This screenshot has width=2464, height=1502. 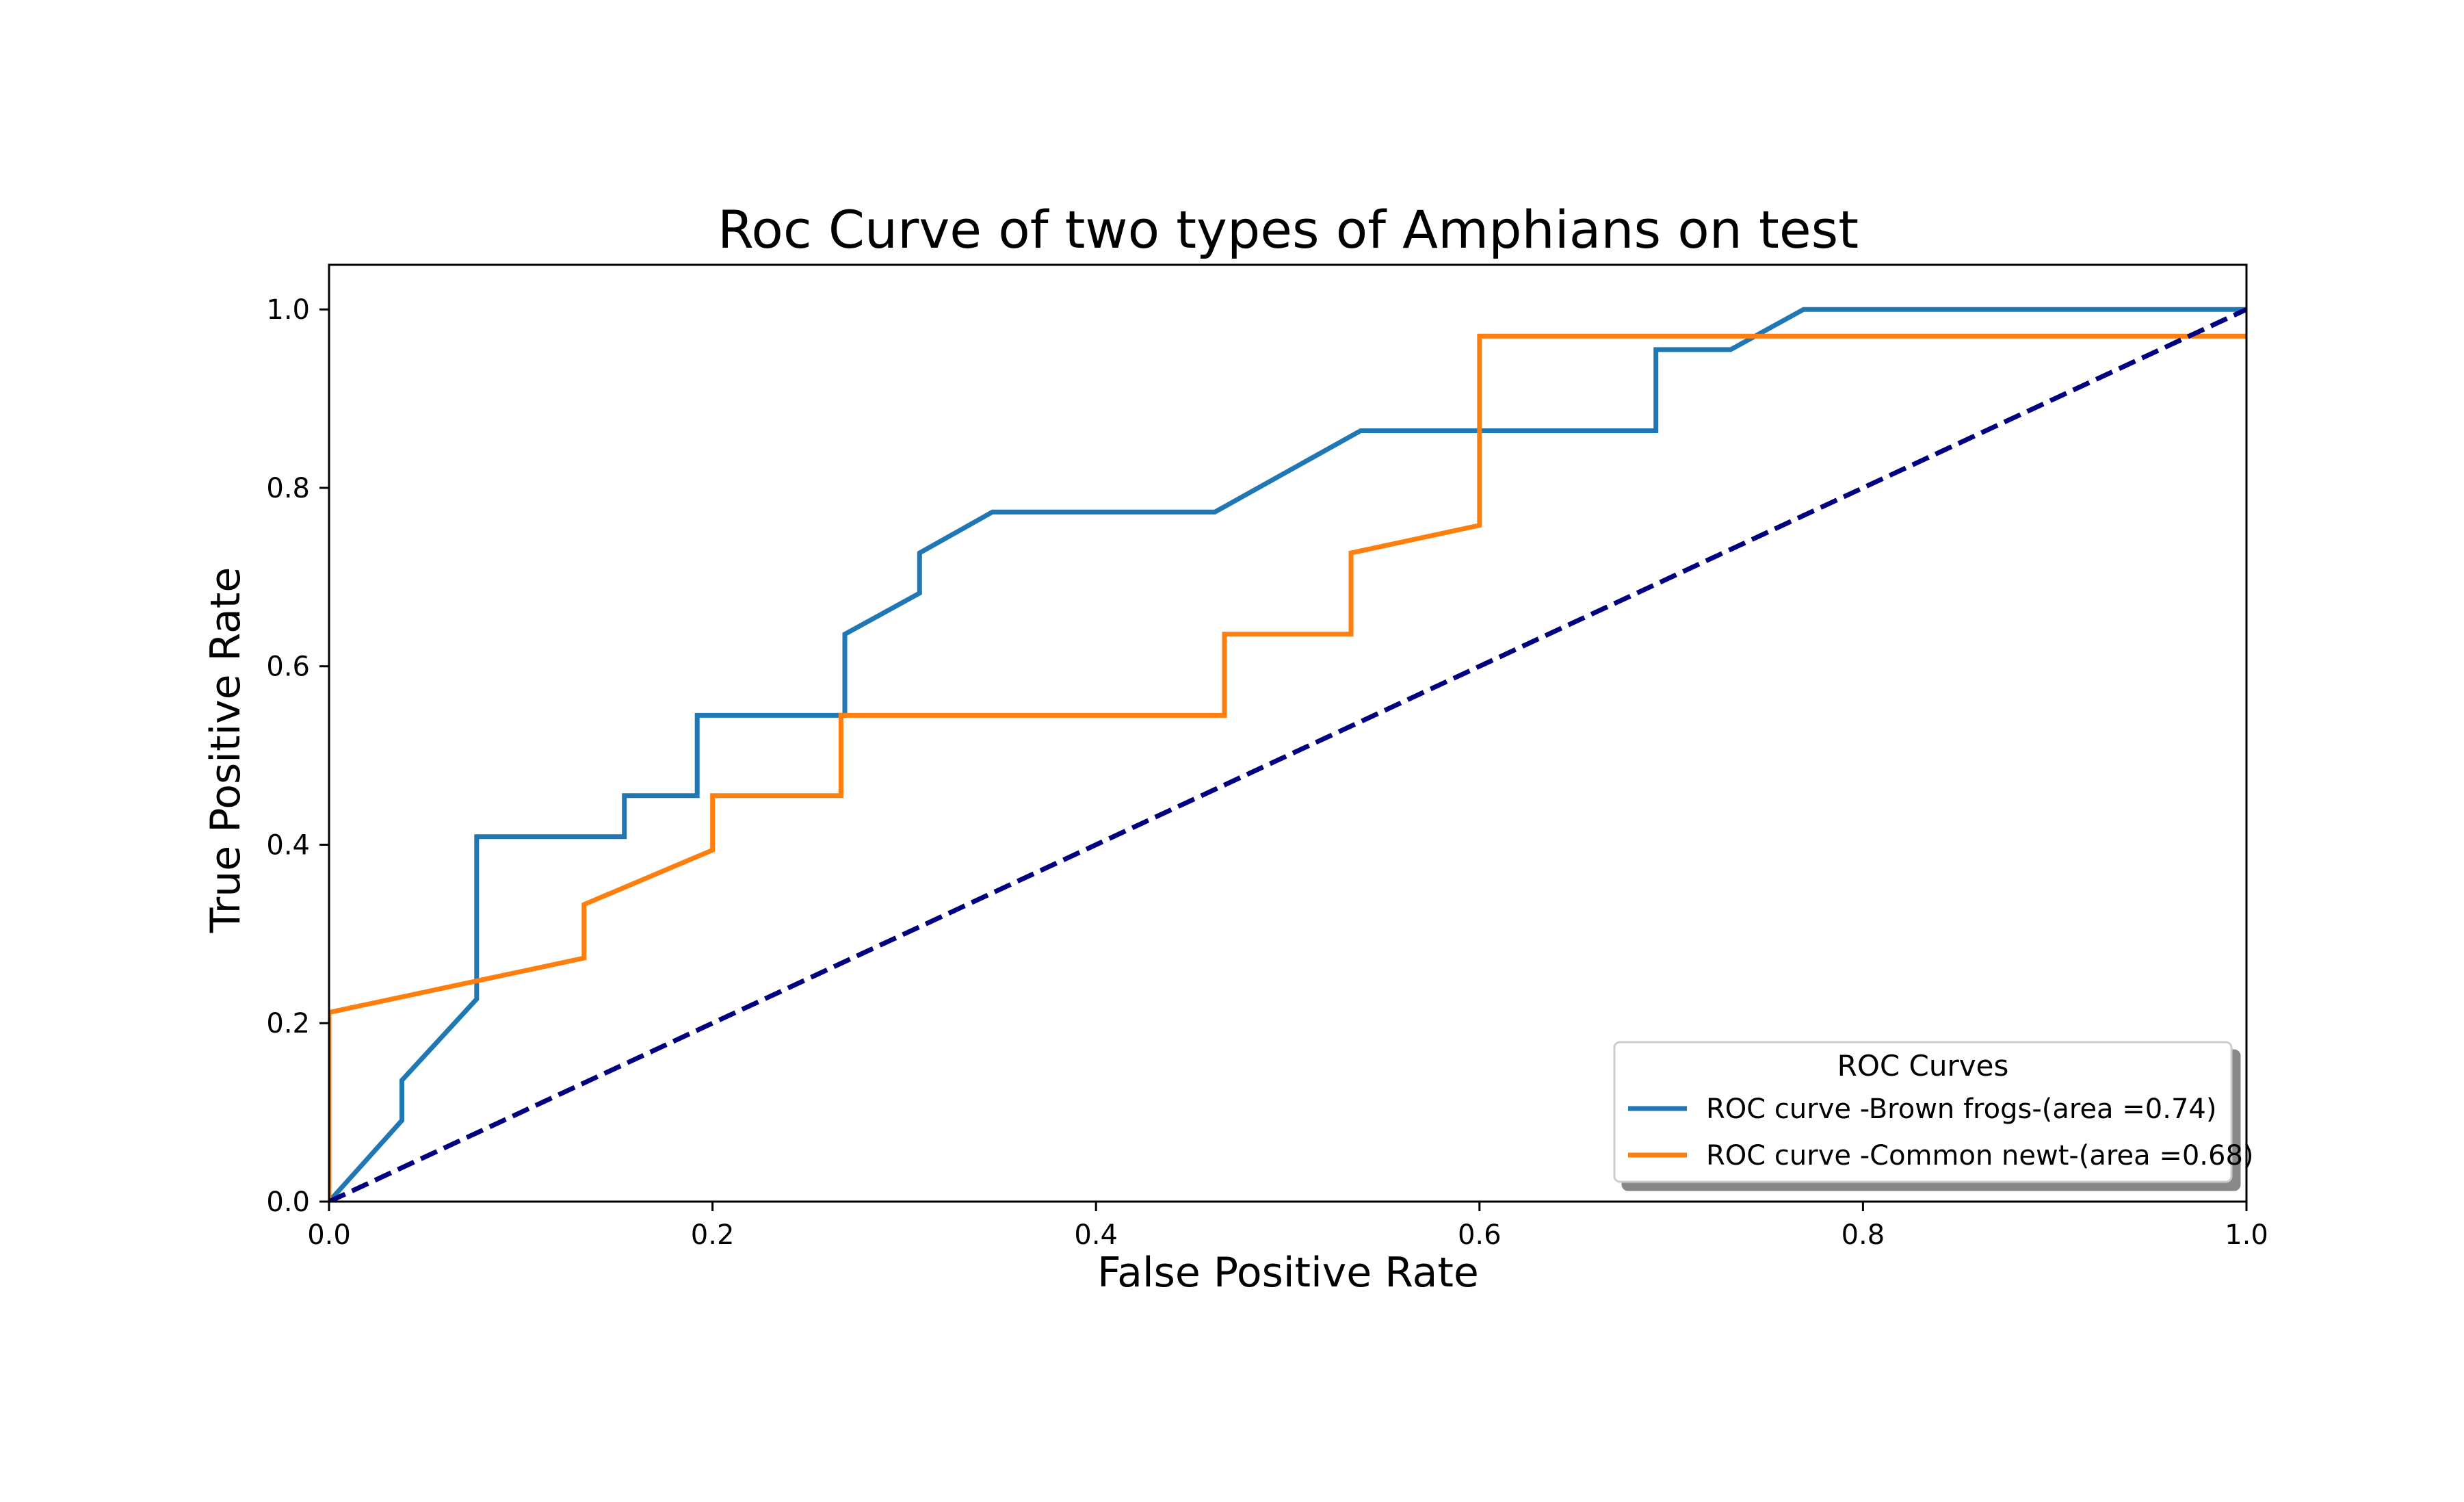 I want to click on x-tick-label: 0.4, so click(x=1096, y=1235).